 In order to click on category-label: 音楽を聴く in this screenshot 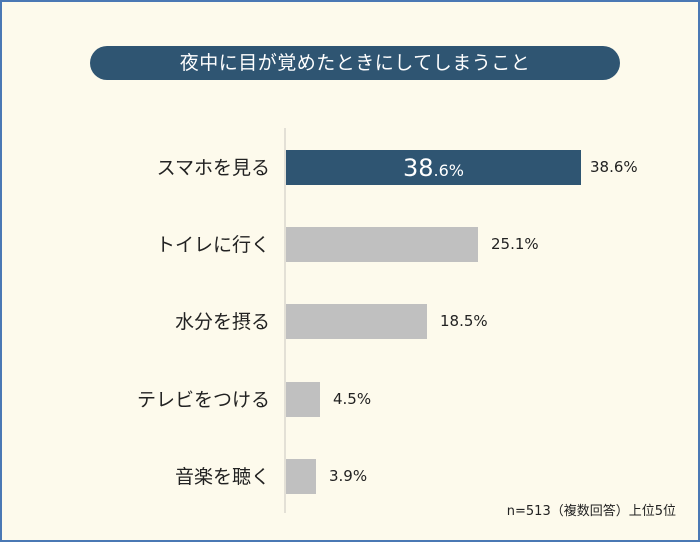, I will do `click(222, 477)`.